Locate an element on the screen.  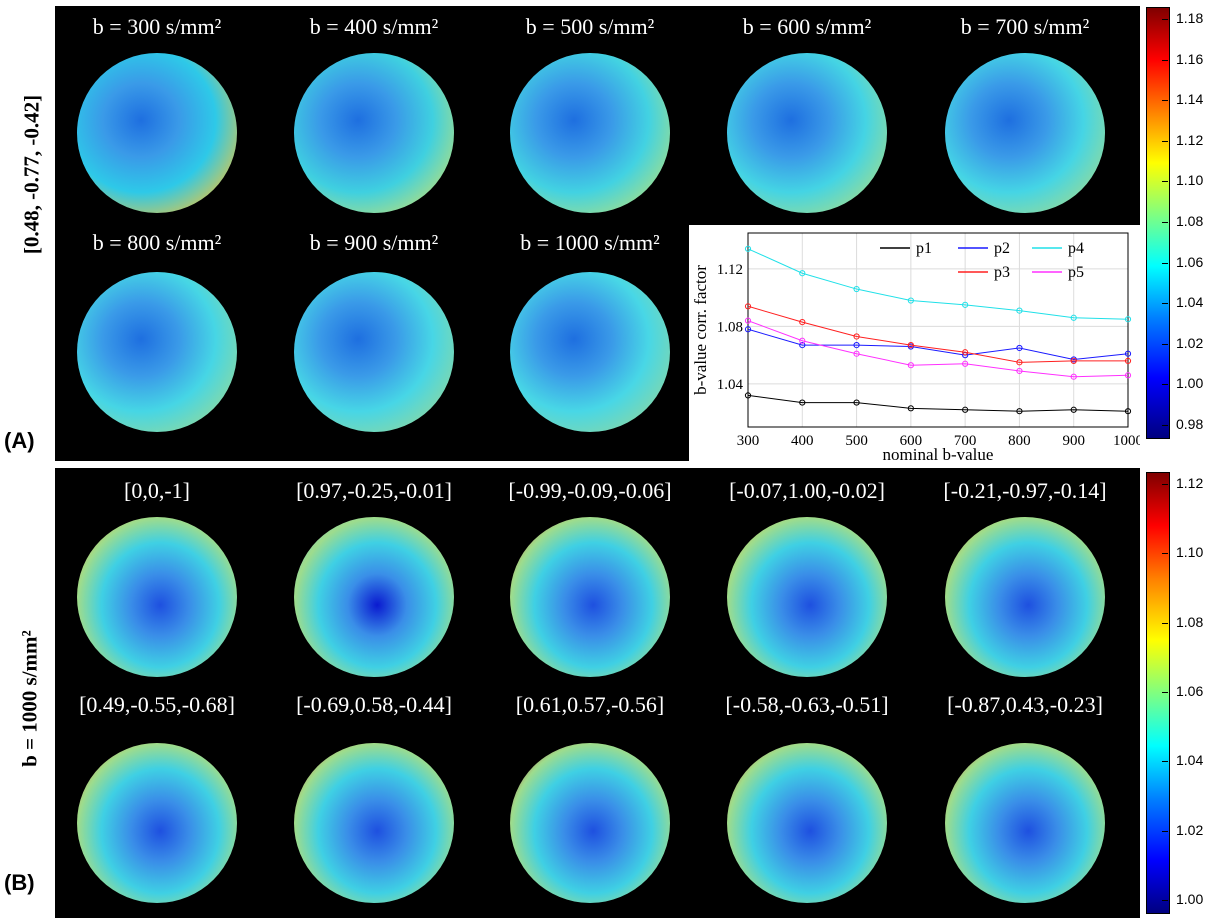
legend-label-p5: p5 is located at coordinates (1076, 272).